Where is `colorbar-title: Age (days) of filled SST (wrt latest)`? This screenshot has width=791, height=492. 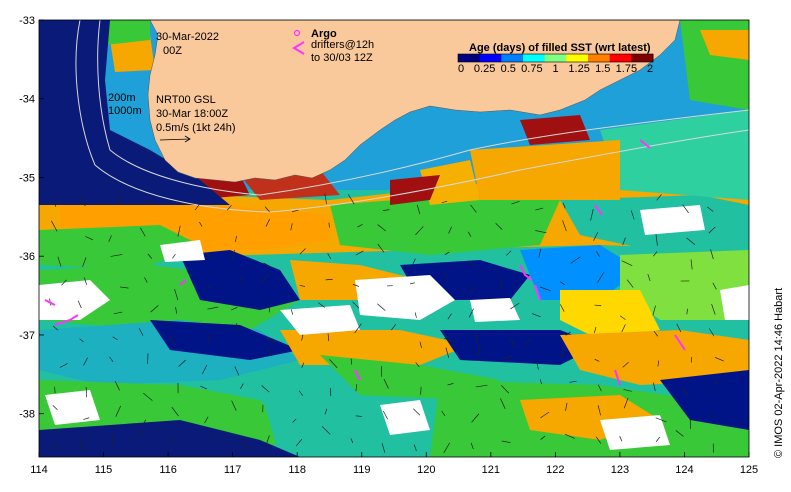
colorbar-title: Age (days) of filled SST (wrt latest) is located at coordinates (560, 48).